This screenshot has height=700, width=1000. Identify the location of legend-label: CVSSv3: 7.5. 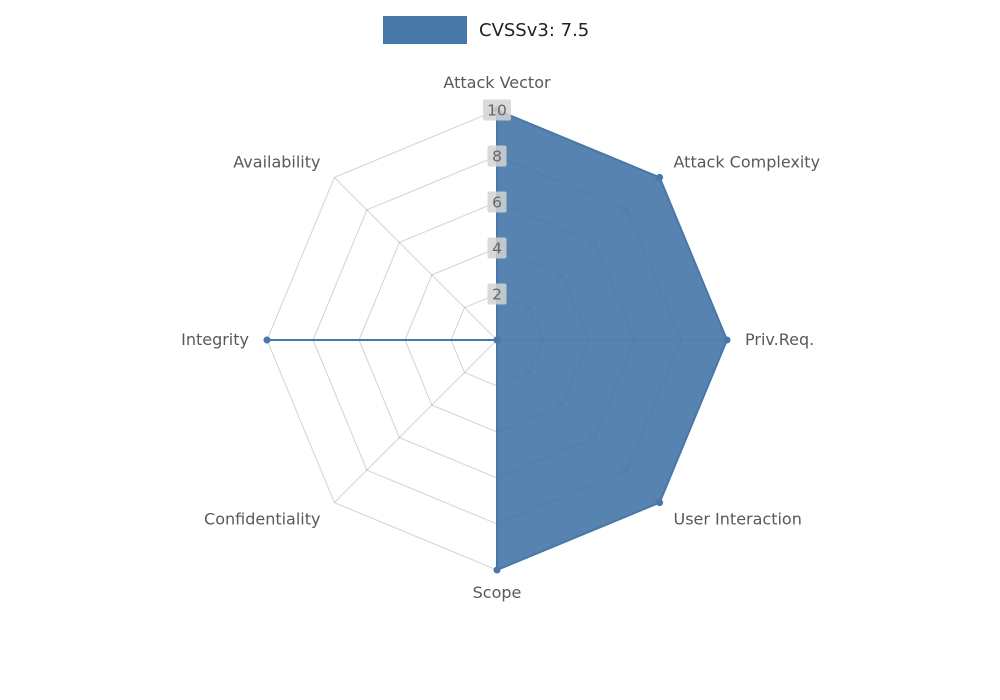
(534, 30).